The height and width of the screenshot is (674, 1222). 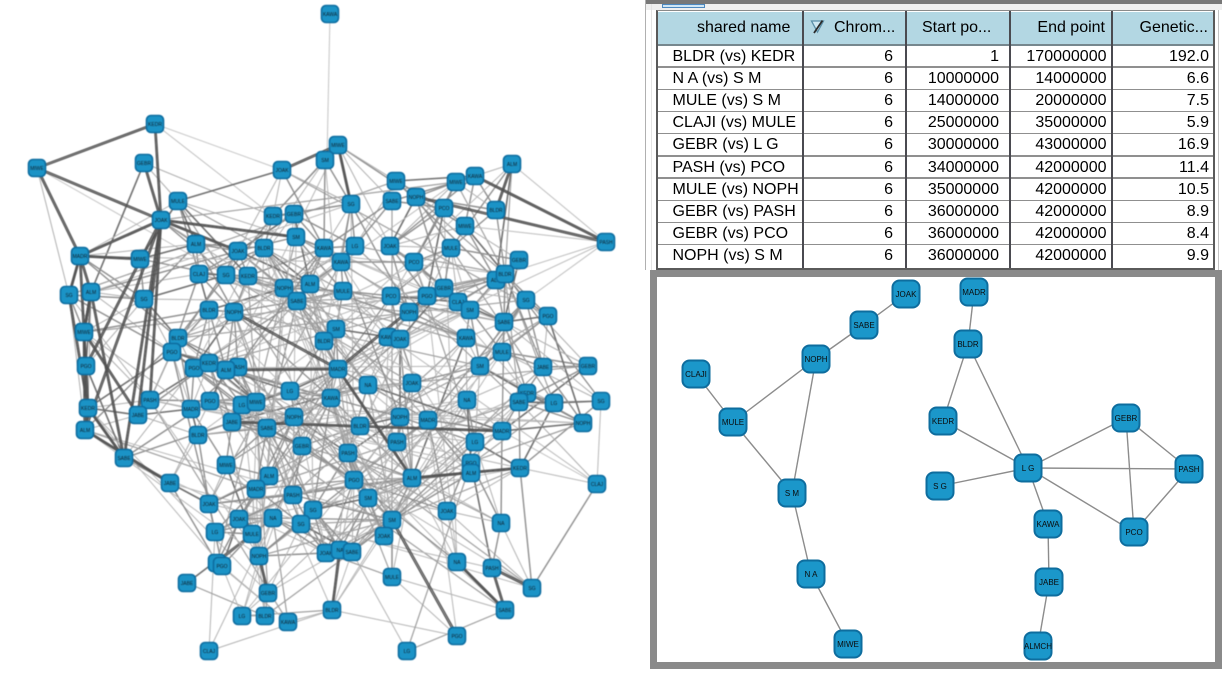 I want to click on svg-text: S M, so click(x=792, y=493).